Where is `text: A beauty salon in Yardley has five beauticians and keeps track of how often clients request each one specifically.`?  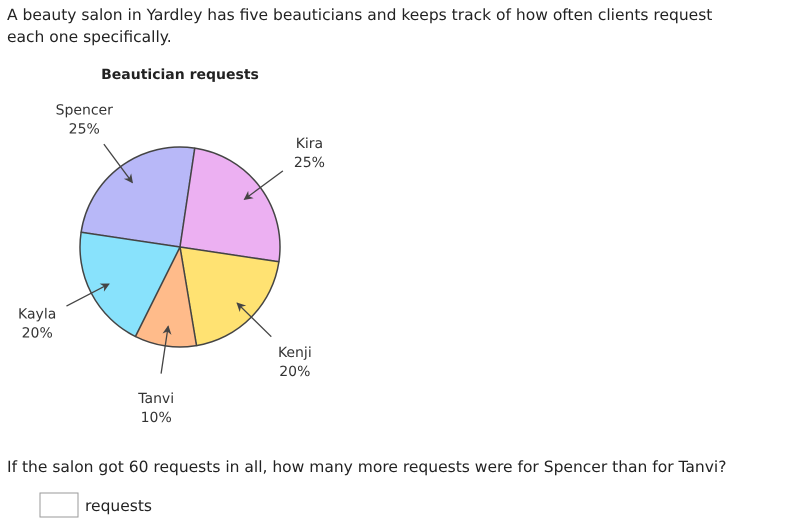 text: A beauty salon in Yardley has five beauticians and keeps track of how often clients request each one specifically. is located at coordinates (359, 26).